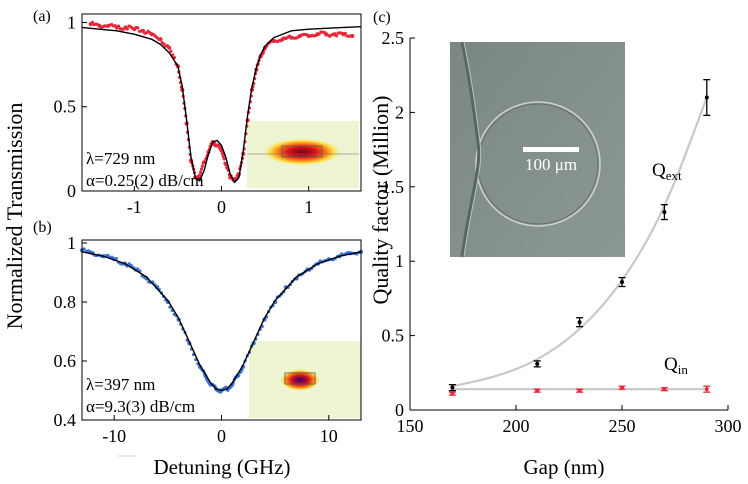  Describe the element at coordinates (145, 180) in the screenshot. I see `annotation-loss-a: α=0.25(2) dB/cm` at that location.